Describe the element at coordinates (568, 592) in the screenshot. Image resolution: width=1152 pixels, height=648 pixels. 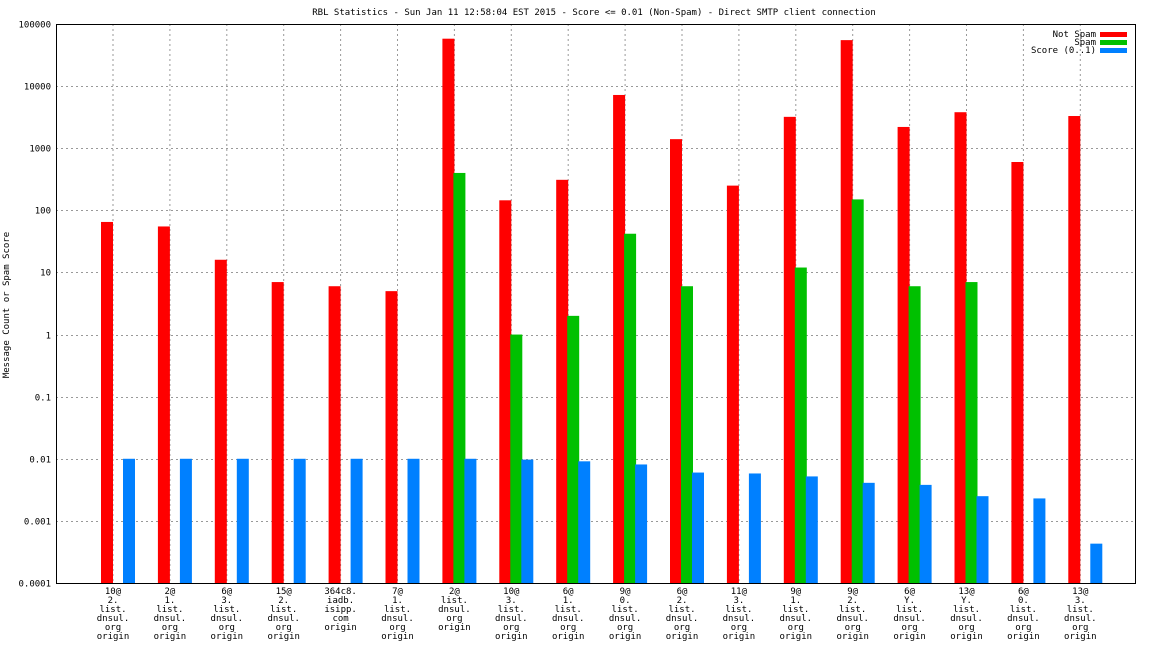
I see `x-category-label-line: 6@` at that location.